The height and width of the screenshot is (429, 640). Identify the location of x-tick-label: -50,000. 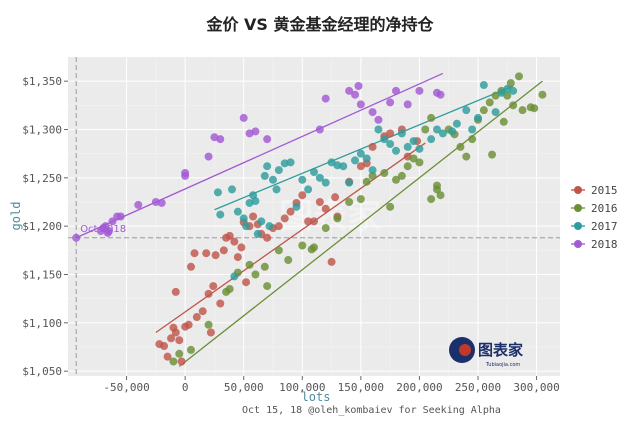
(126, 387).